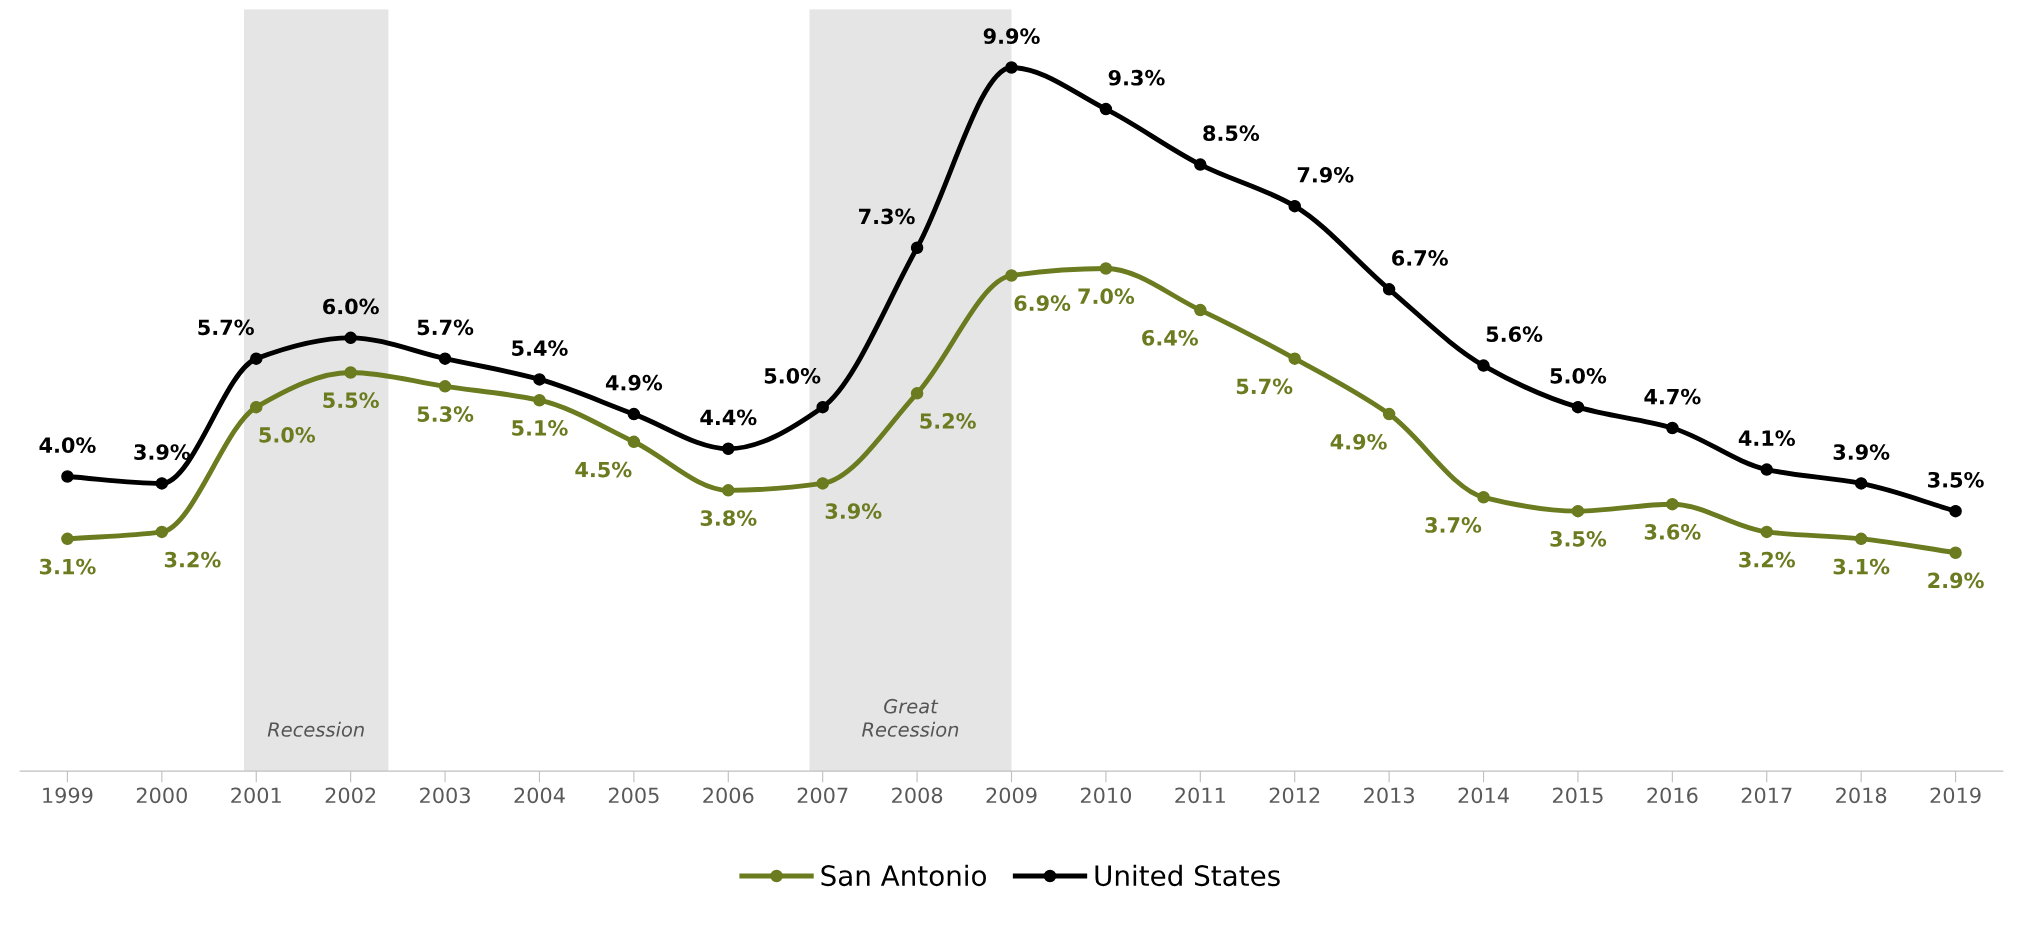  What do you see at coordinates (917, 795) in the screenshot?
I see `x-tick-label: 2008` at bounding box center [917, 795].